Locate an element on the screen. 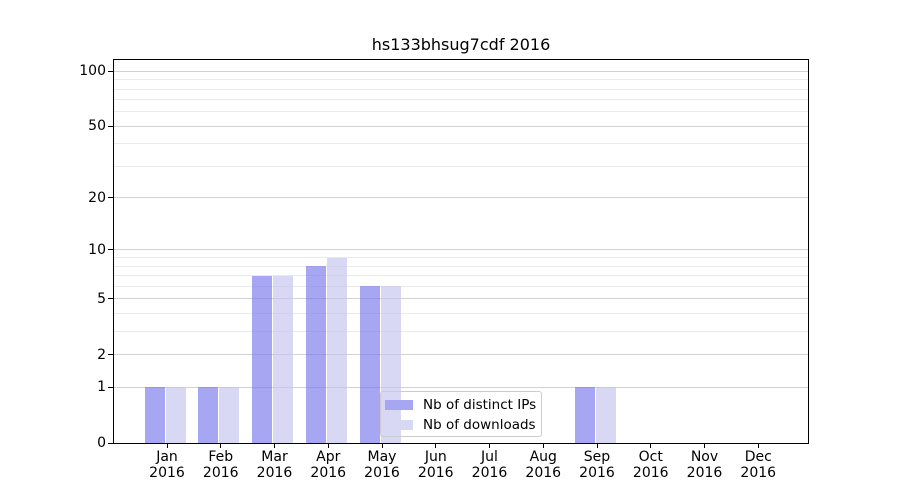 Image resolution: width=900 pixels, height=500 pixels. x-tick-label-feb: Feb 2016 is located at coordinates (220, 465).